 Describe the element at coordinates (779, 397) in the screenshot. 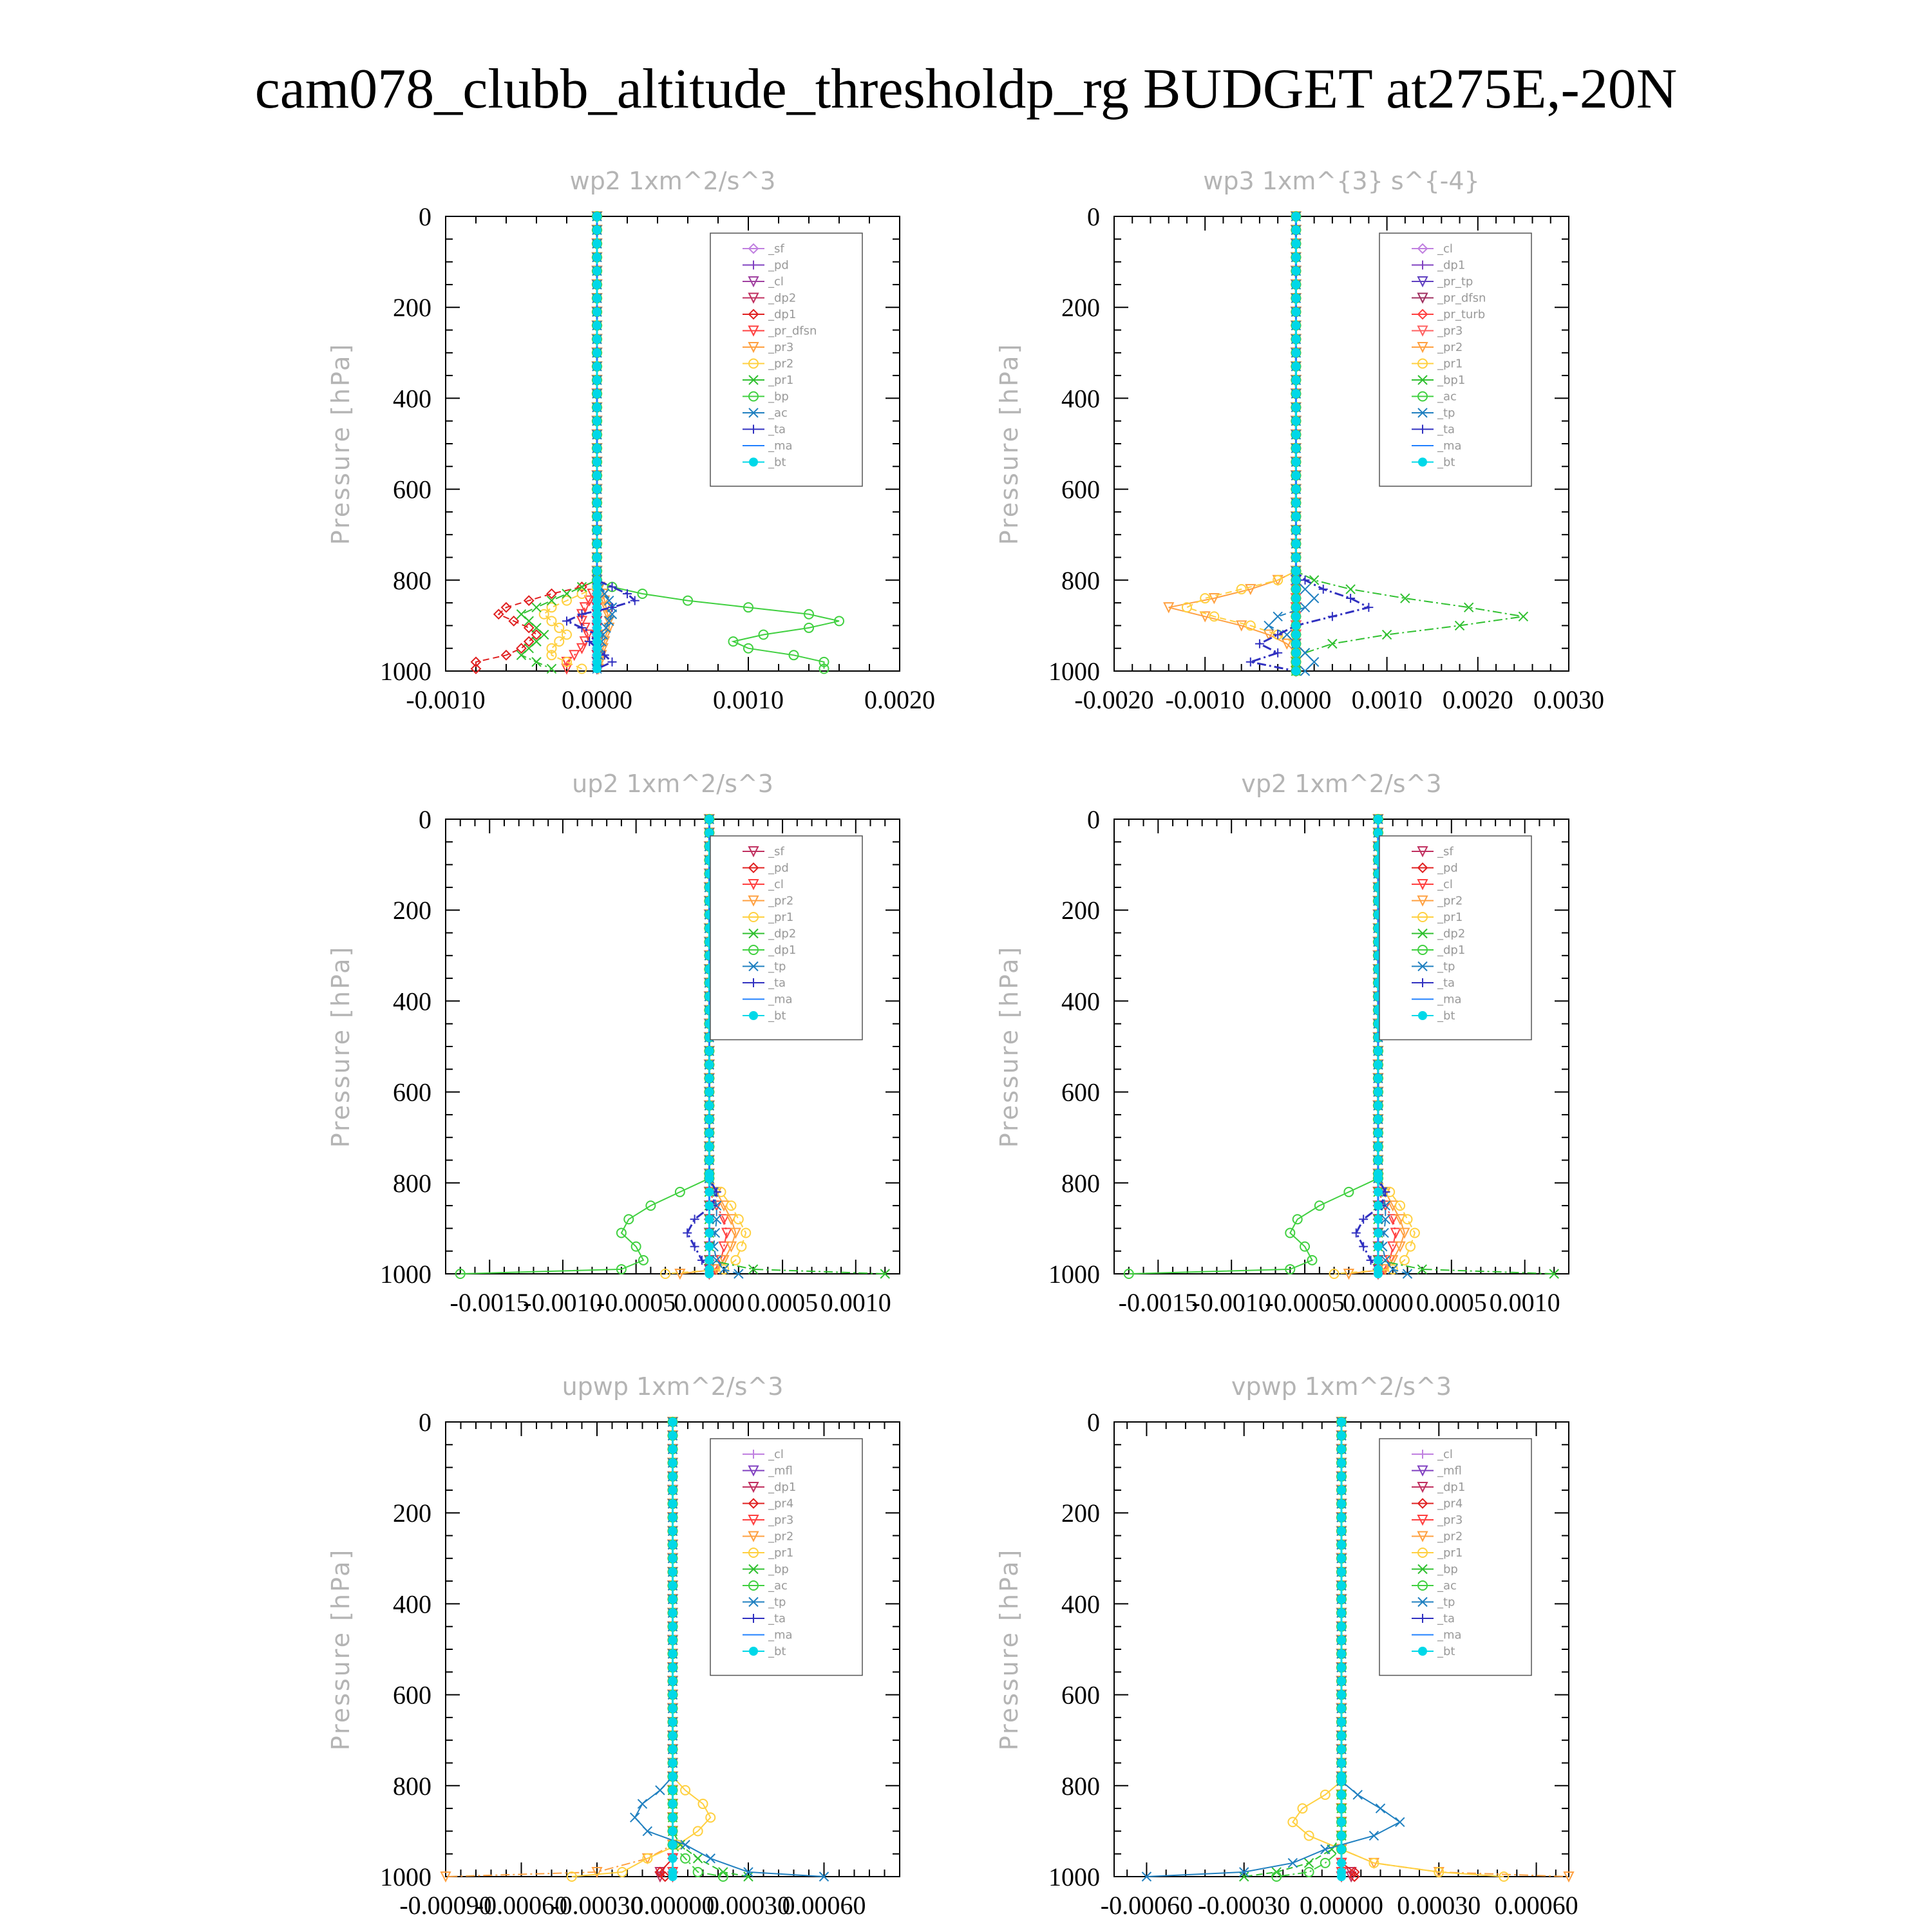

I see `legend-label: _bp` at that location.